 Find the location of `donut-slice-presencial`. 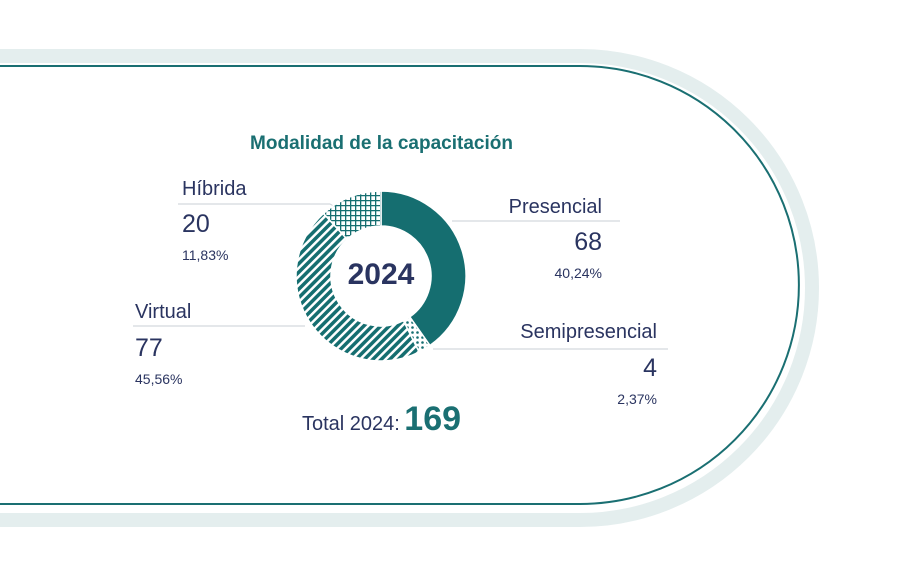

donut-slice-presencial is located at coordinates (423, 268).